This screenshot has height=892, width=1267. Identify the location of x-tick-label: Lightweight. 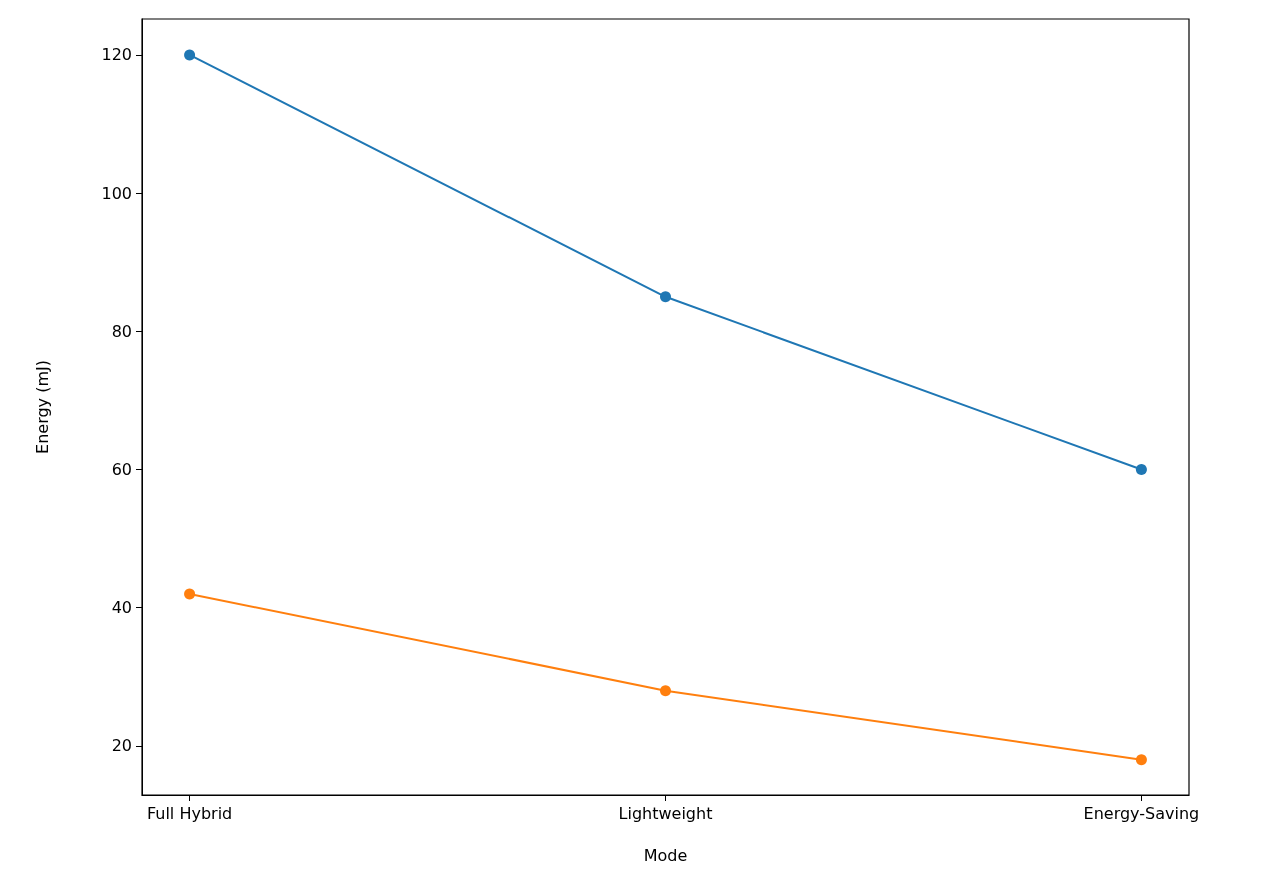
(665, 813).